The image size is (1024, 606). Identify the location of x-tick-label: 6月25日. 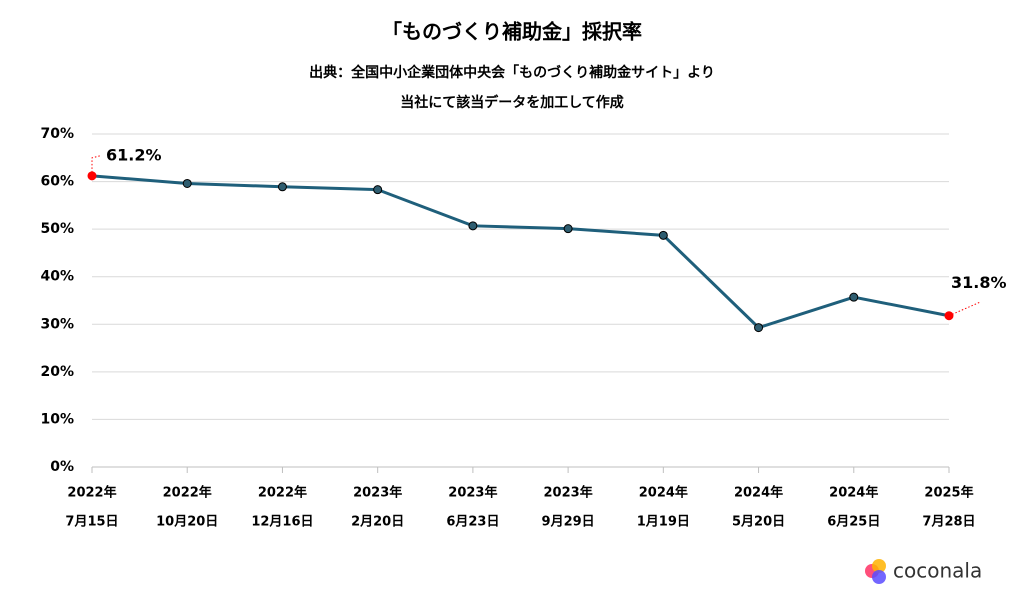
(853, 522).